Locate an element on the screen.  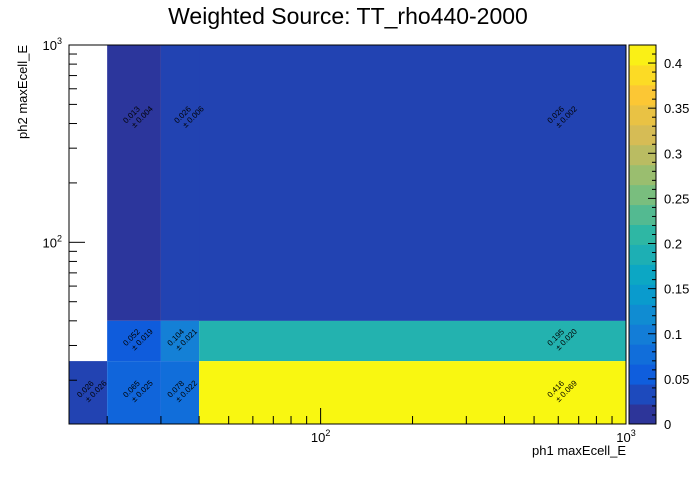
colorbar-tick-label: 0.05 is located at coordinates (676, 379).